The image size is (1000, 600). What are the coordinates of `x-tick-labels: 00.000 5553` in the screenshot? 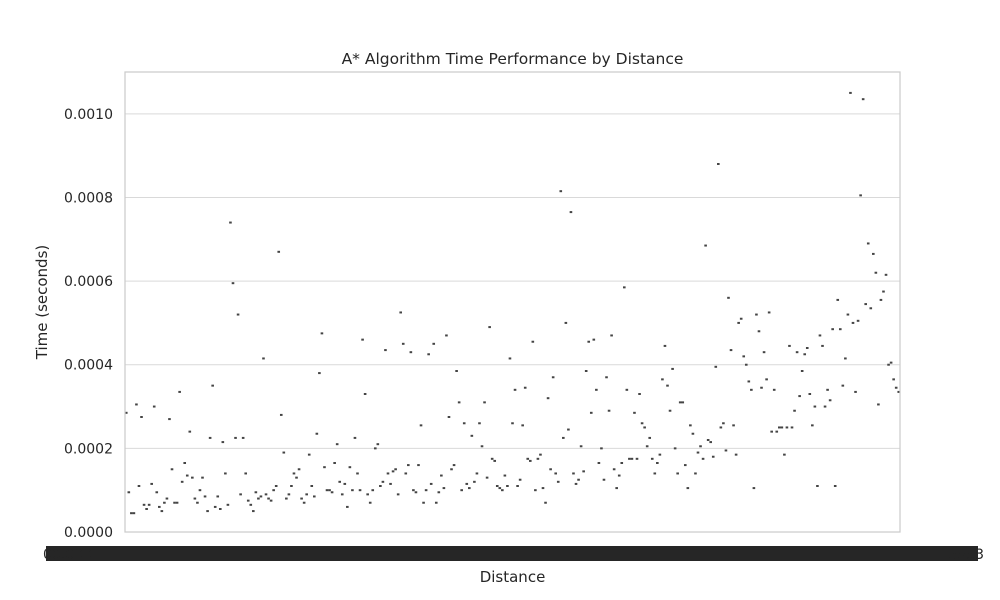 It's located at (513, 554).